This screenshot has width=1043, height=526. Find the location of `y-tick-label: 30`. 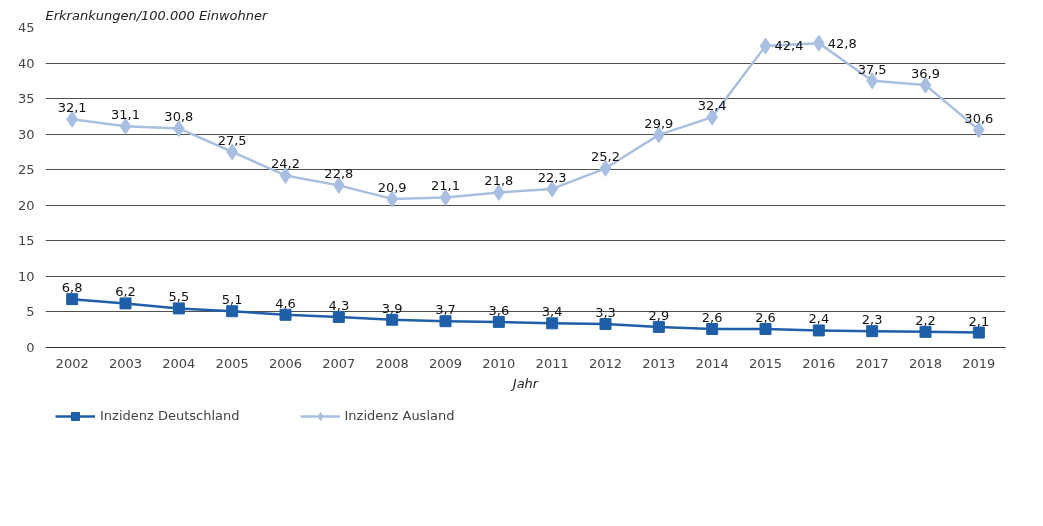

y-tick-label: 30 is located at coordinates (26, 134).